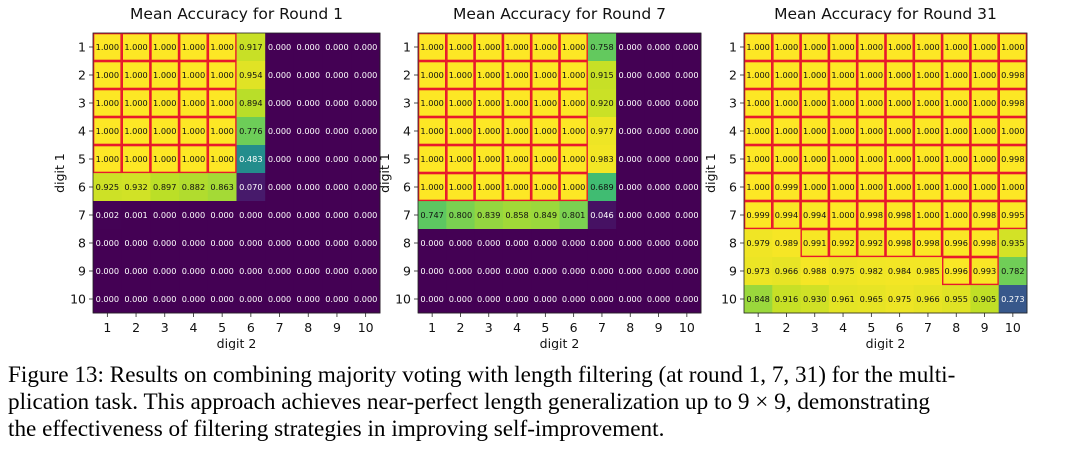 The width and height of the screenshot is (1080, 454). What do you see at coordinates (78, 299) in the screenshot?
I see `y-tick-label: 10` at bounding box center [78, 299].